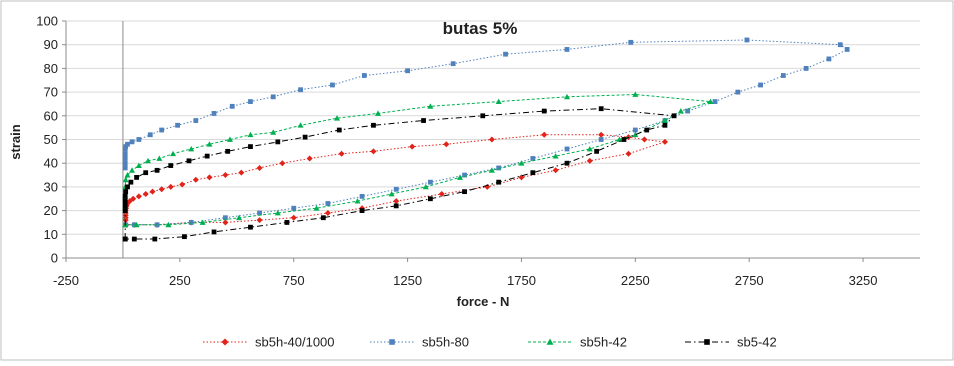  What do you see at coordinates (51, 115) in the screenshot?
I see `y-tick-label-60: 60` at bounding box center [51, 115].